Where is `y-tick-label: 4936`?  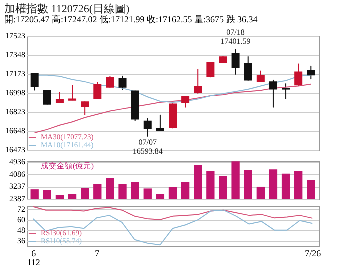 y-tick-label: 4936 is located at coordinates (18, 162).